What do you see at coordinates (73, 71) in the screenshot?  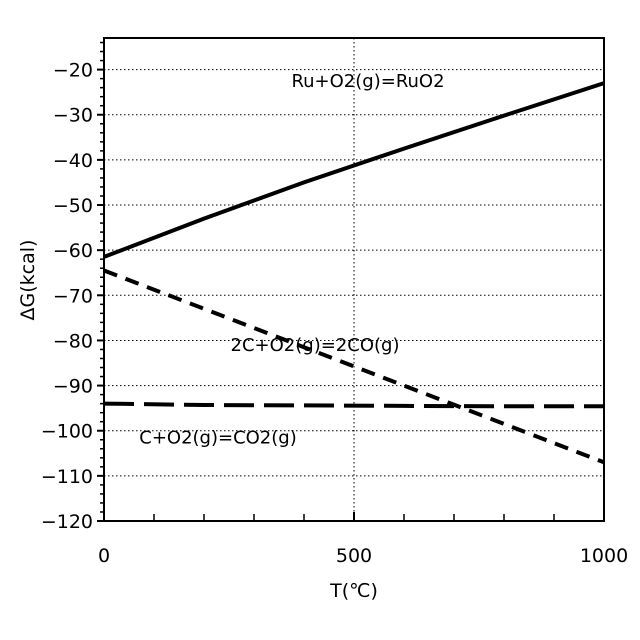 I see `y-tick-label: −20` at bounding box center [73, 71].